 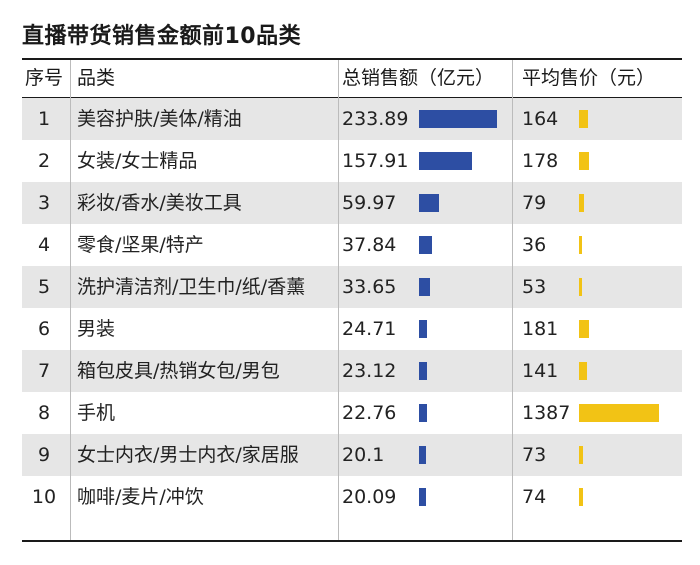 What do you see at coordinates (369, 413) in the screenshot?
I see `sales-value: 22.76` at bounding box center [369, 413].